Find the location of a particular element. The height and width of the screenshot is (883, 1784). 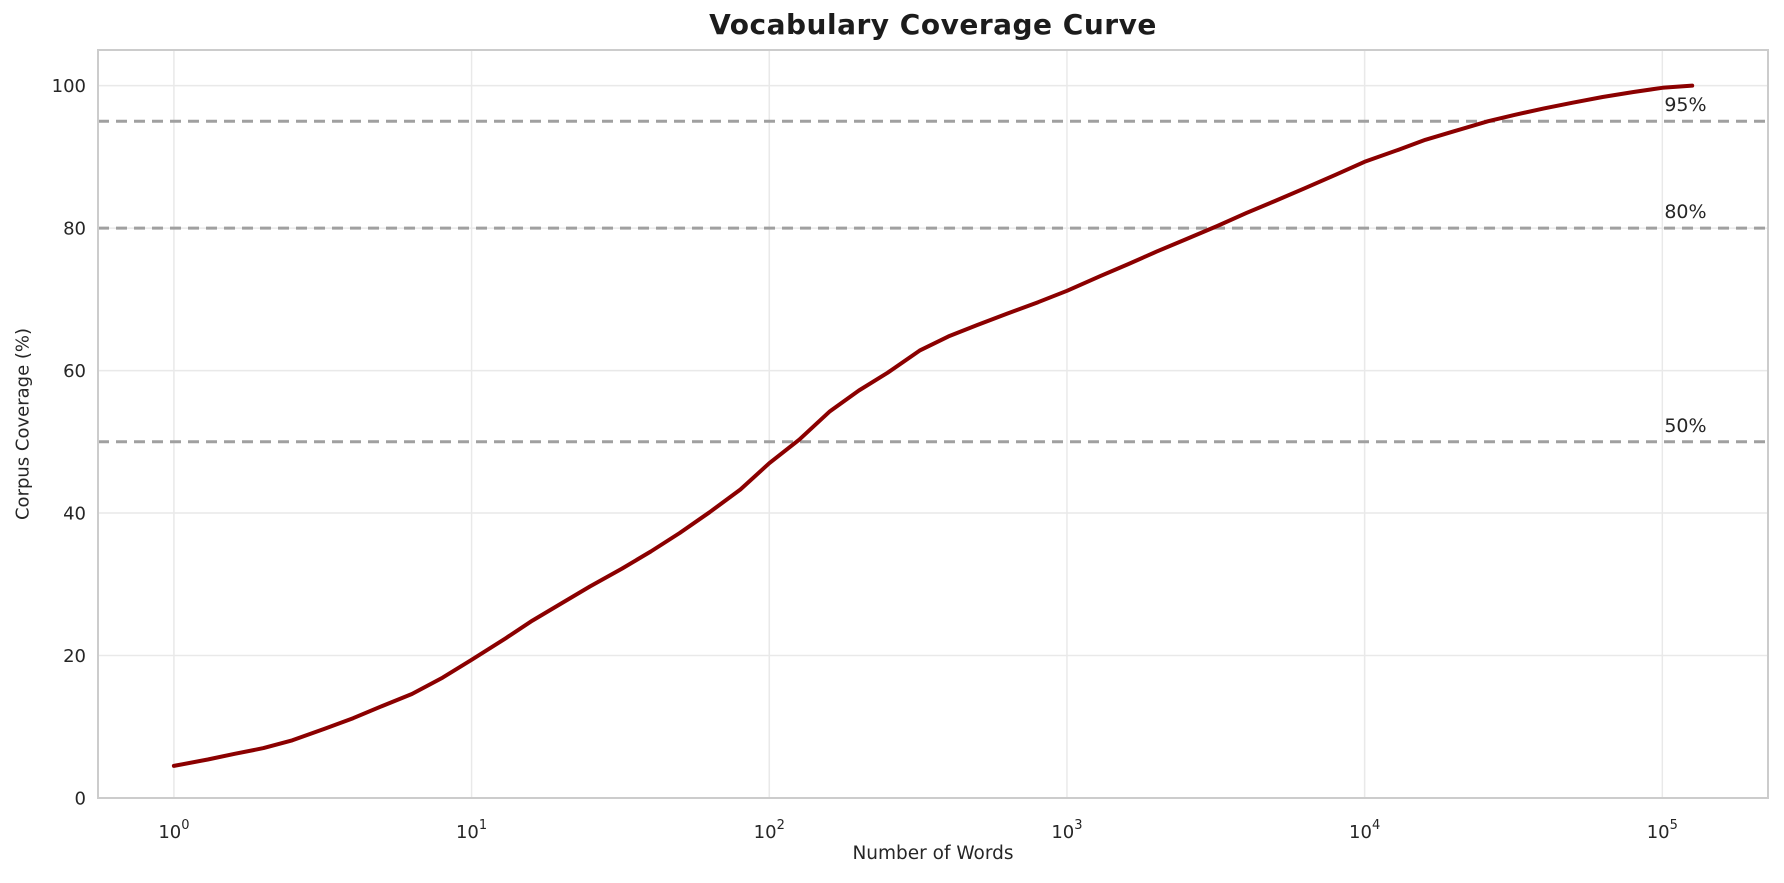

reference-label-50: 50% is located at coordinates (1685, 426).